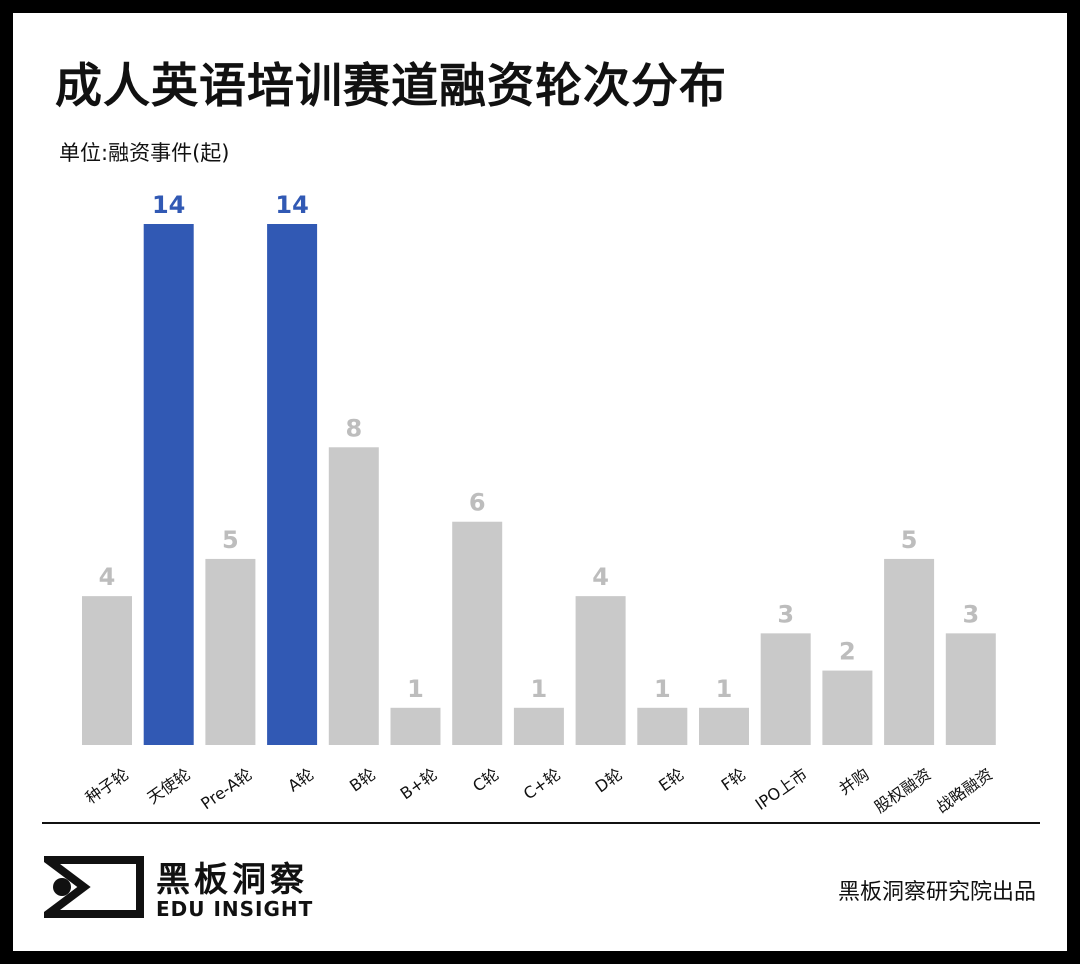 The image size is (1080, 964). I want to click on x-tick-label: Pre-A轮, so click(226, 789).